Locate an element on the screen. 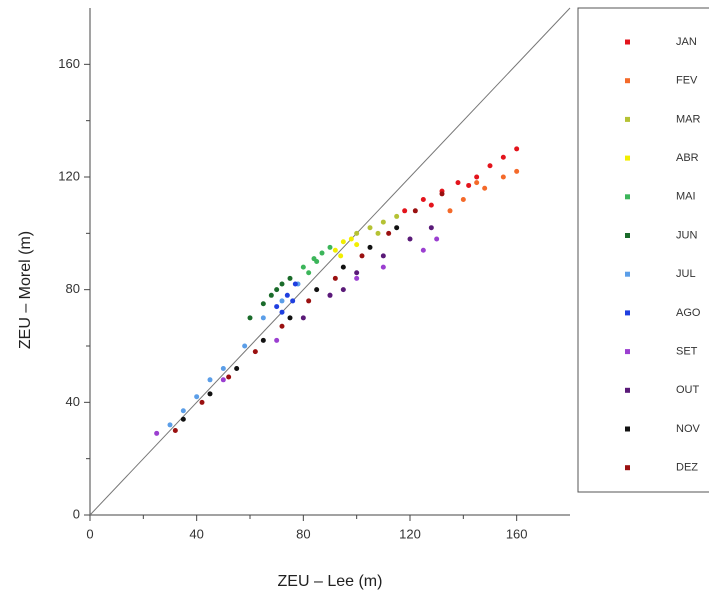 The image size is (709, 602). legend-label: SET is located at coordinates (687, 352).